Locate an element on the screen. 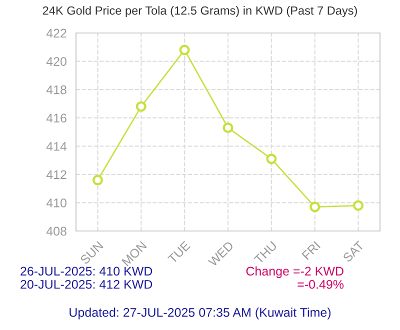  y-tick-label: 410 is located at coordinates (56, 203).